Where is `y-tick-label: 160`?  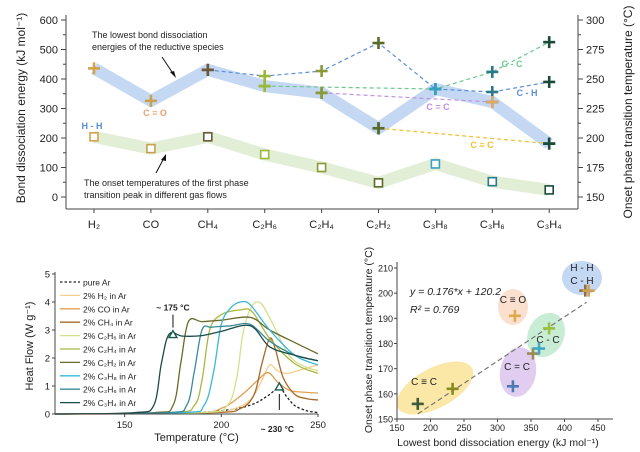 y-tick-label: 160 is located at coordinates (385, 394).